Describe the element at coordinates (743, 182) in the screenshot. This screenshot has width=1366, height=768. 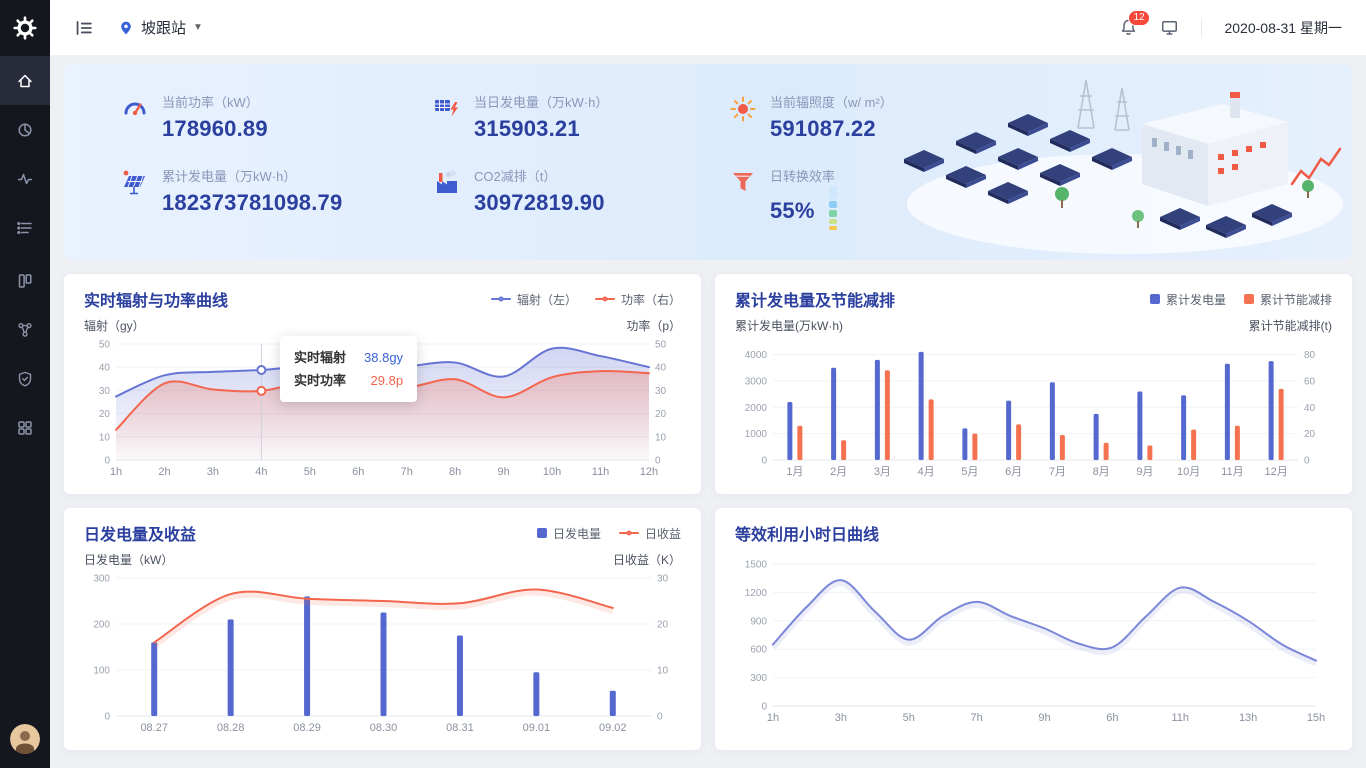
I see `efficiency-funnel-icon` at that location.